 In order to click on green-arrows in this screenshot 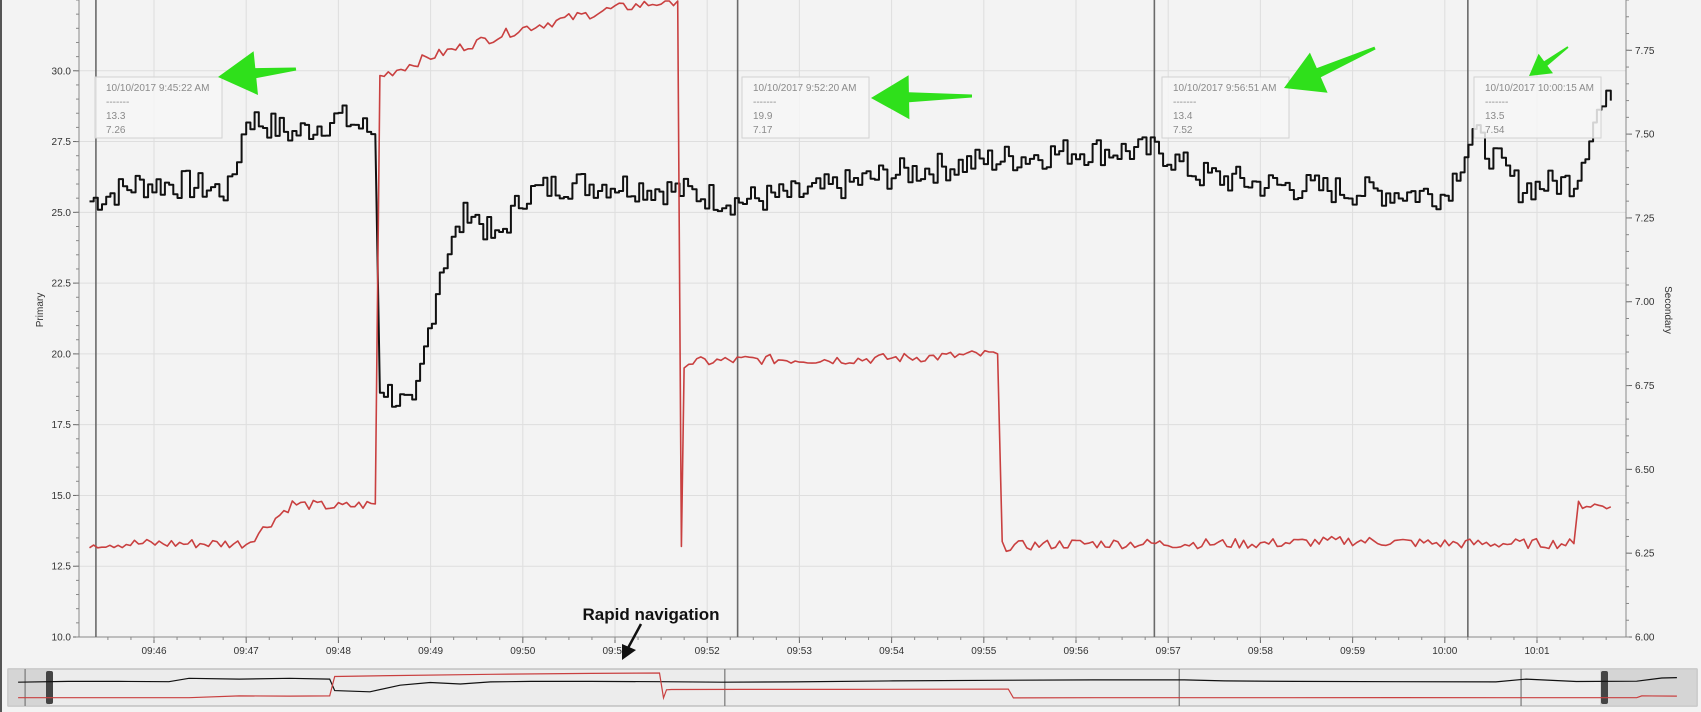, I will do `click(893, 83)`.